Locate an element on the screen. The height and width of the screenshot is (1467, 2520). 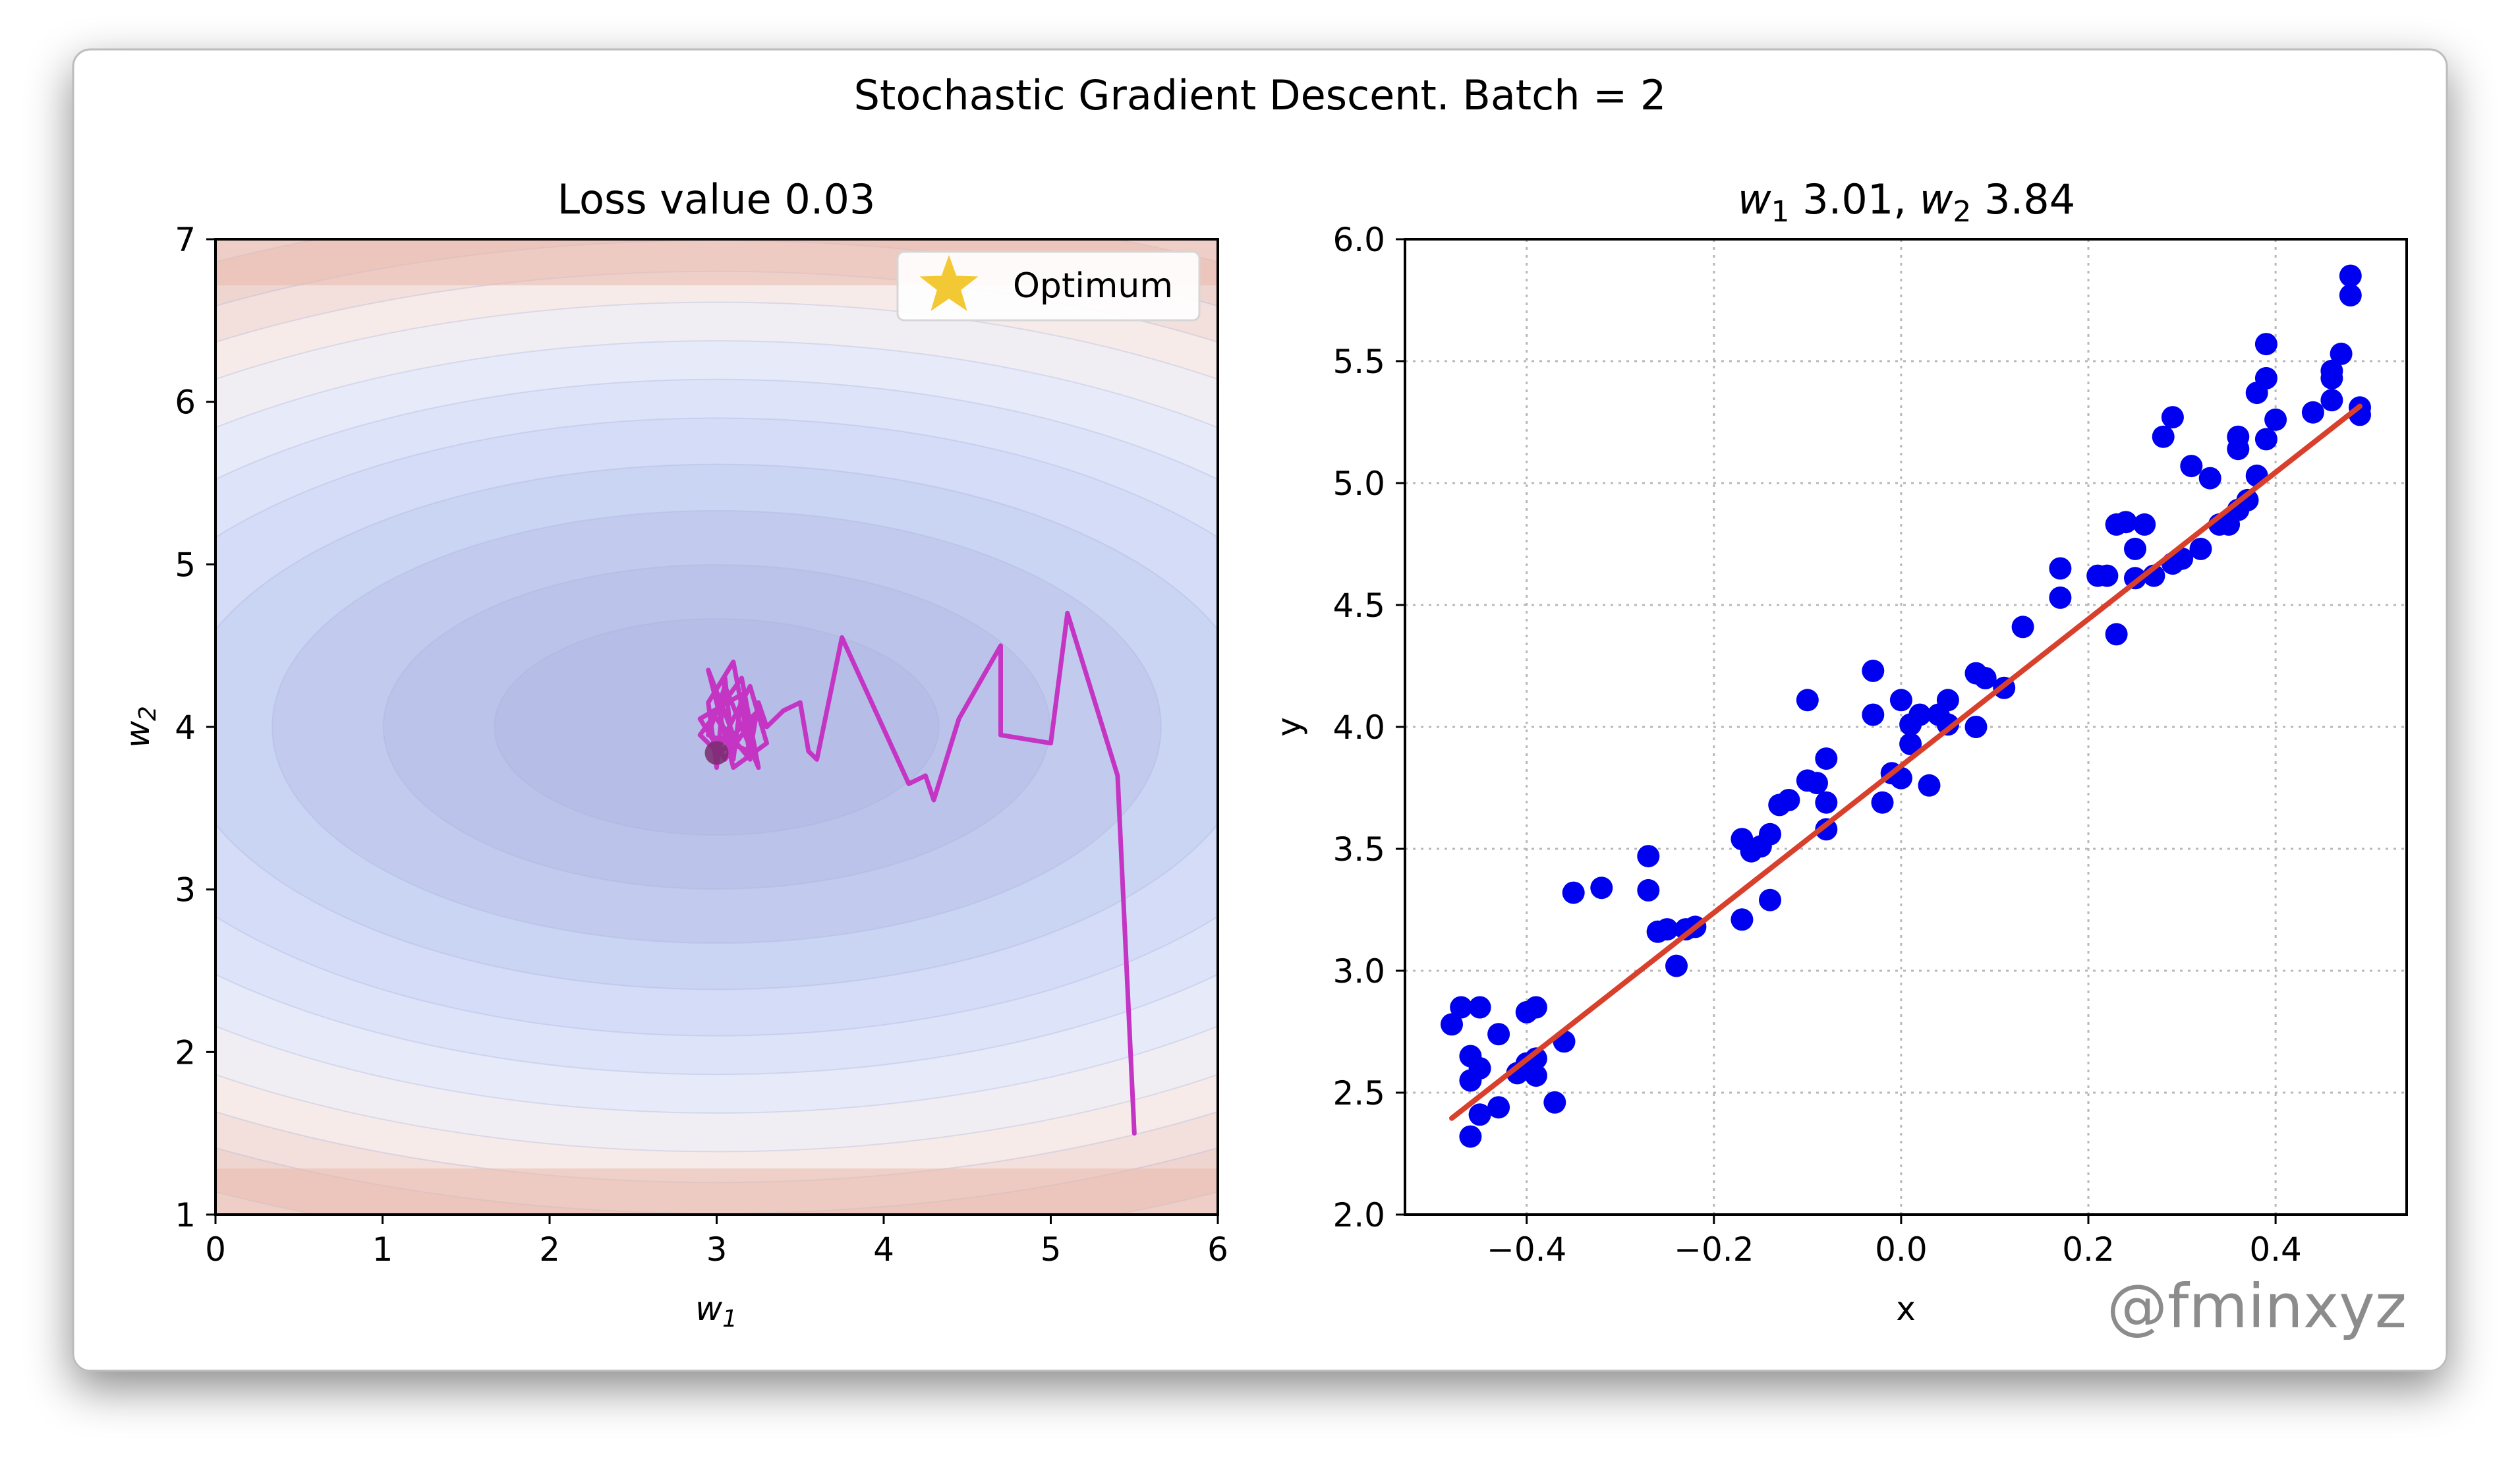
y-tick-label: 5.0 is located at coordinates (1358, 484).